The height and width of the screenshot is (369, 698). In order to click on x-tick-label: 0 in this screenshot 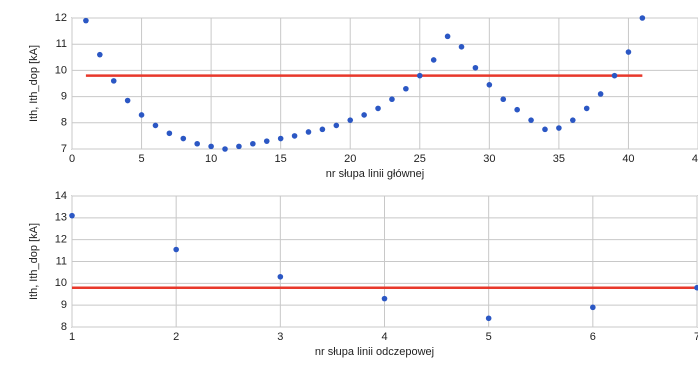, I will do `click(72, 159)`.